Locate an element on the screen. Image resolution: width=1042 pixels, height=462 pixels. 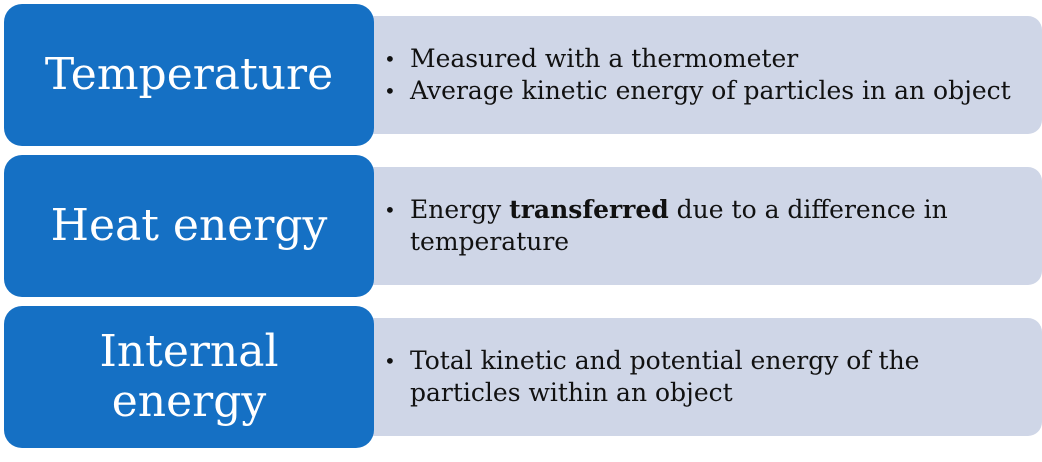
internal-energy-term-box: Internal energy is located at coordinates (189, 377).